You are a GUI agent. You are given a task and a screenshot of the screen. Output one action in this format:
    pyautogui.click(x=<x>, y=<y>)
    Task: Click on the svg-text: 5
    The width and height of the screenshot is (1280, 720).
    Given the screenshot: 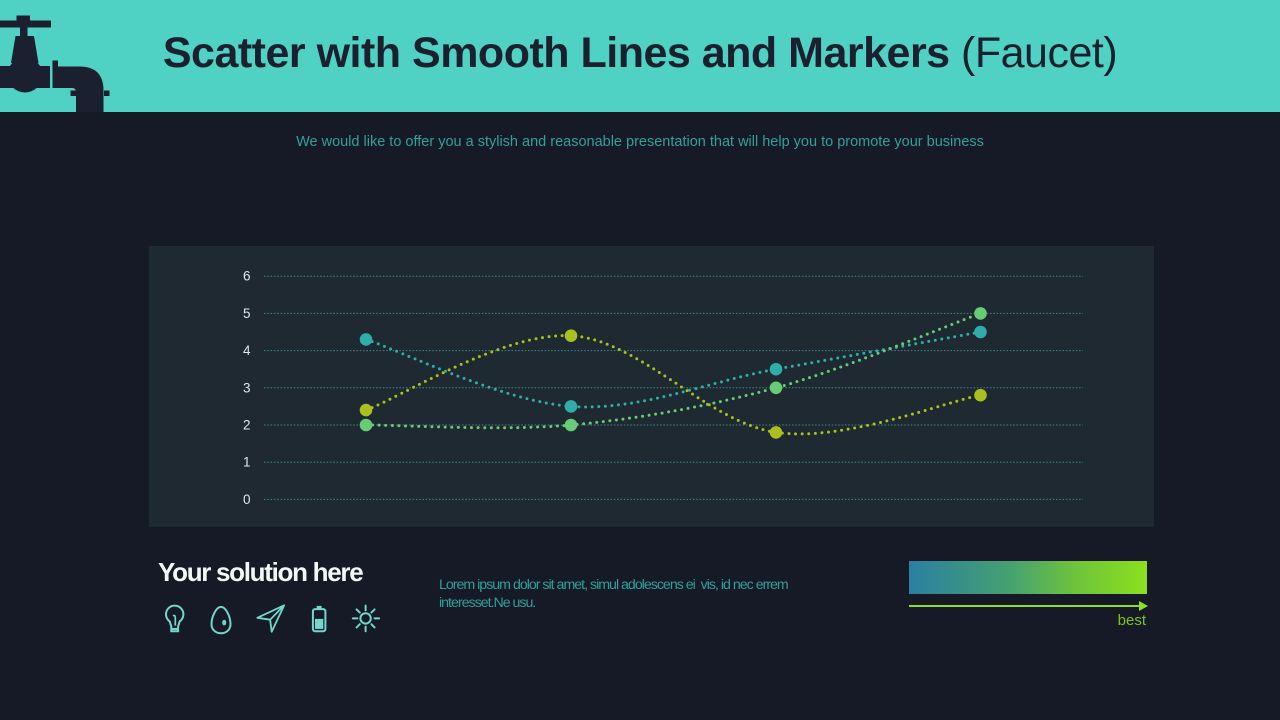 What is the action you would take?
    pyautogui.click(x=247, y=313)
    